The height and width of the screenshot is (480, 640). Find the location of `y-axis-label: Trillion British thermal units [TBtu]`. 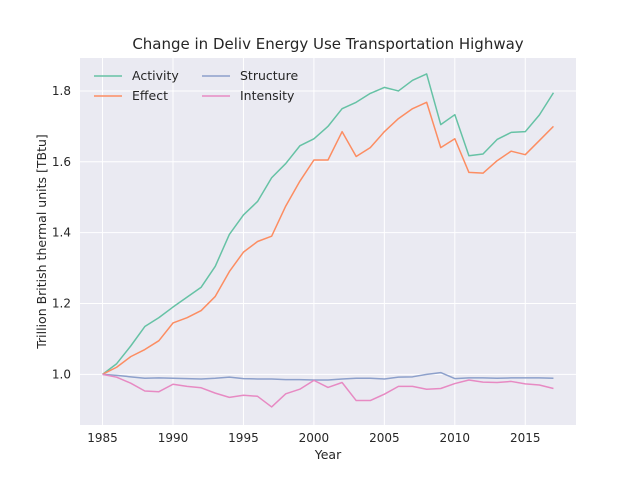

y-axis-label: Trillion British thermal units [TBtu] is located at coordinates (41, 242).